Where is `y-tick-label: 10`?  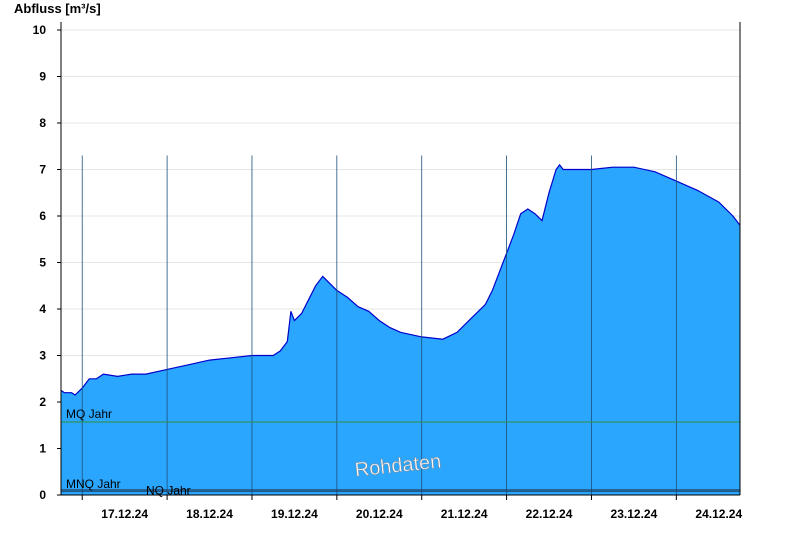
y-tick-label: 10 is located at coordinates (40, 30).